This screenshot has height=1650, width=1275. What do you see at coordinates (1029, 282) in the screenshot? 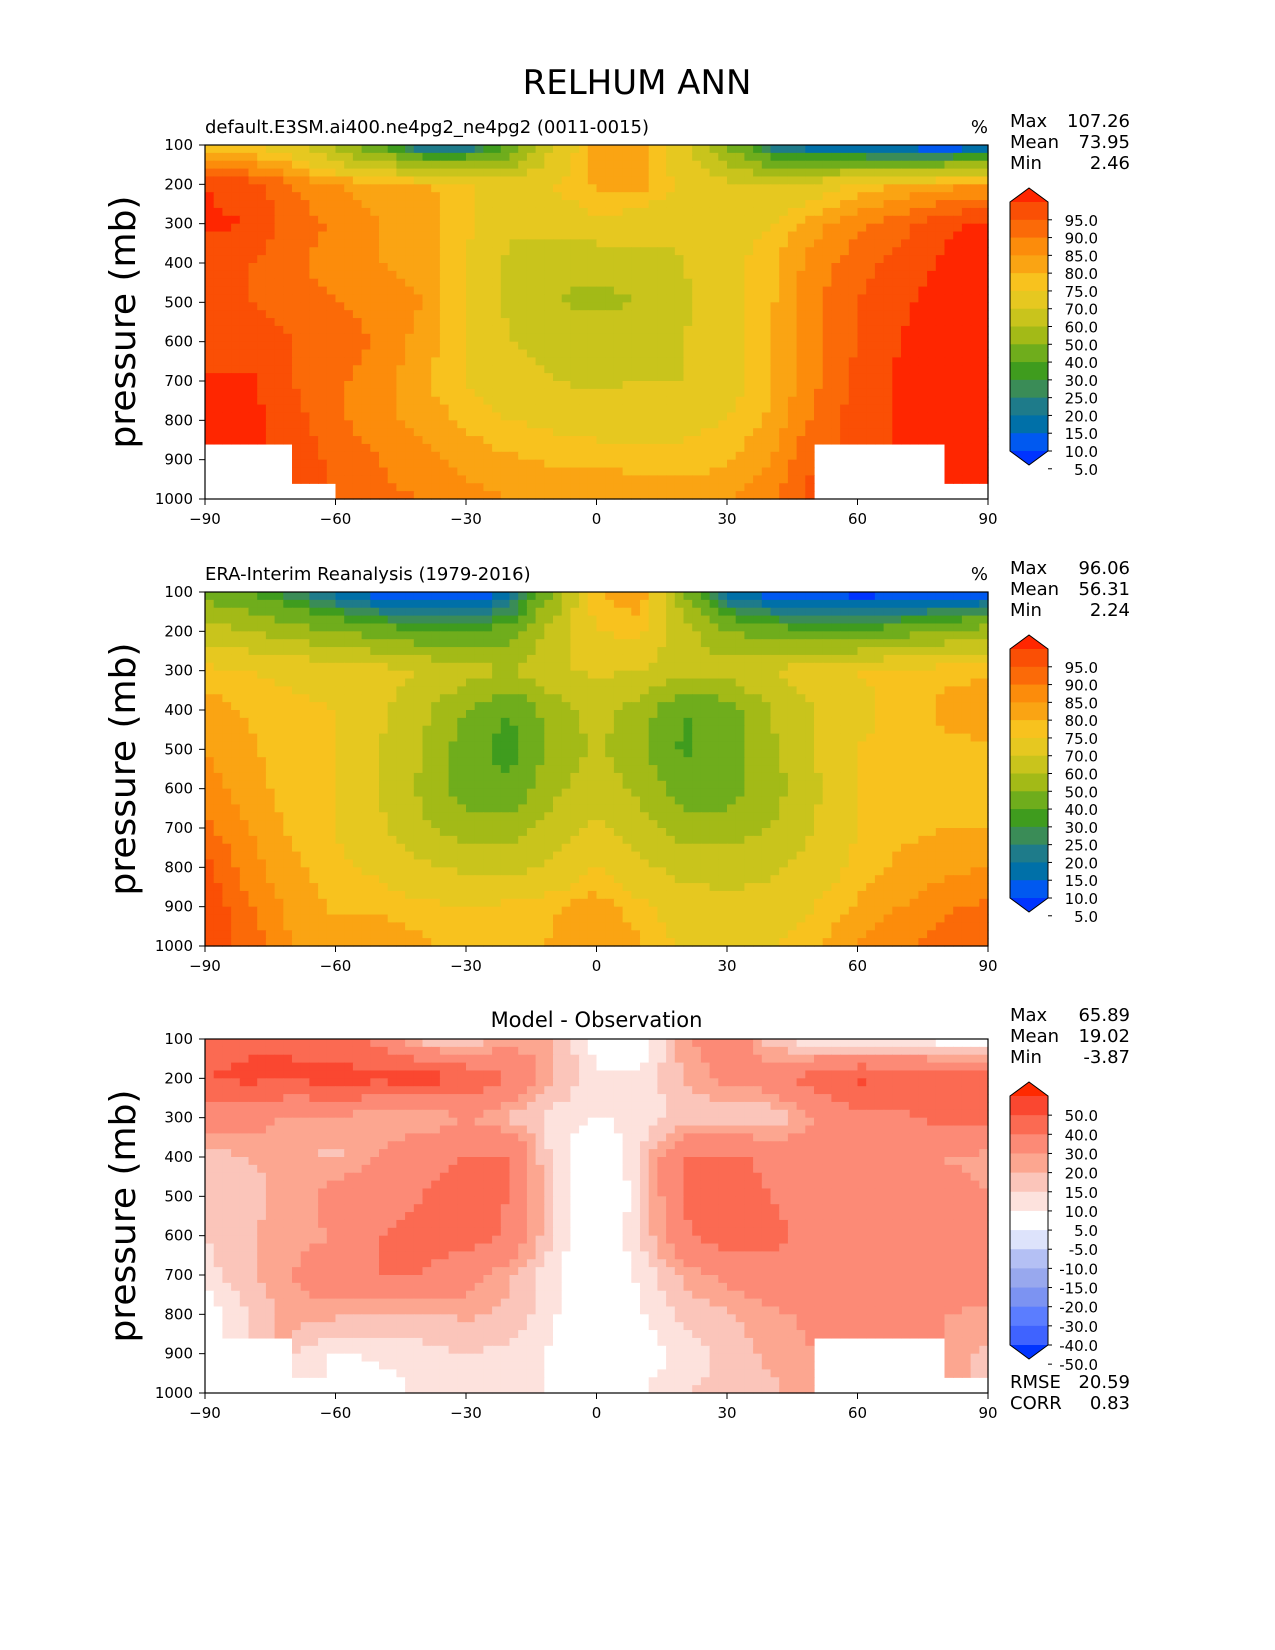
I see `colorbar-segment` at bounding box center [1029, 282].